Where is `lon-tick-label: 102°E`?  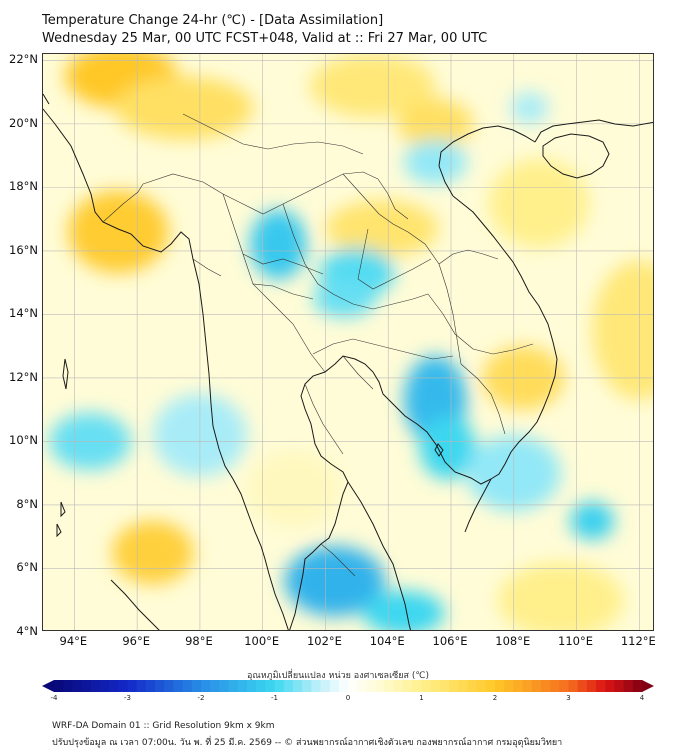 lon-tick-label: 102°E is located at coordinates (324, 641).